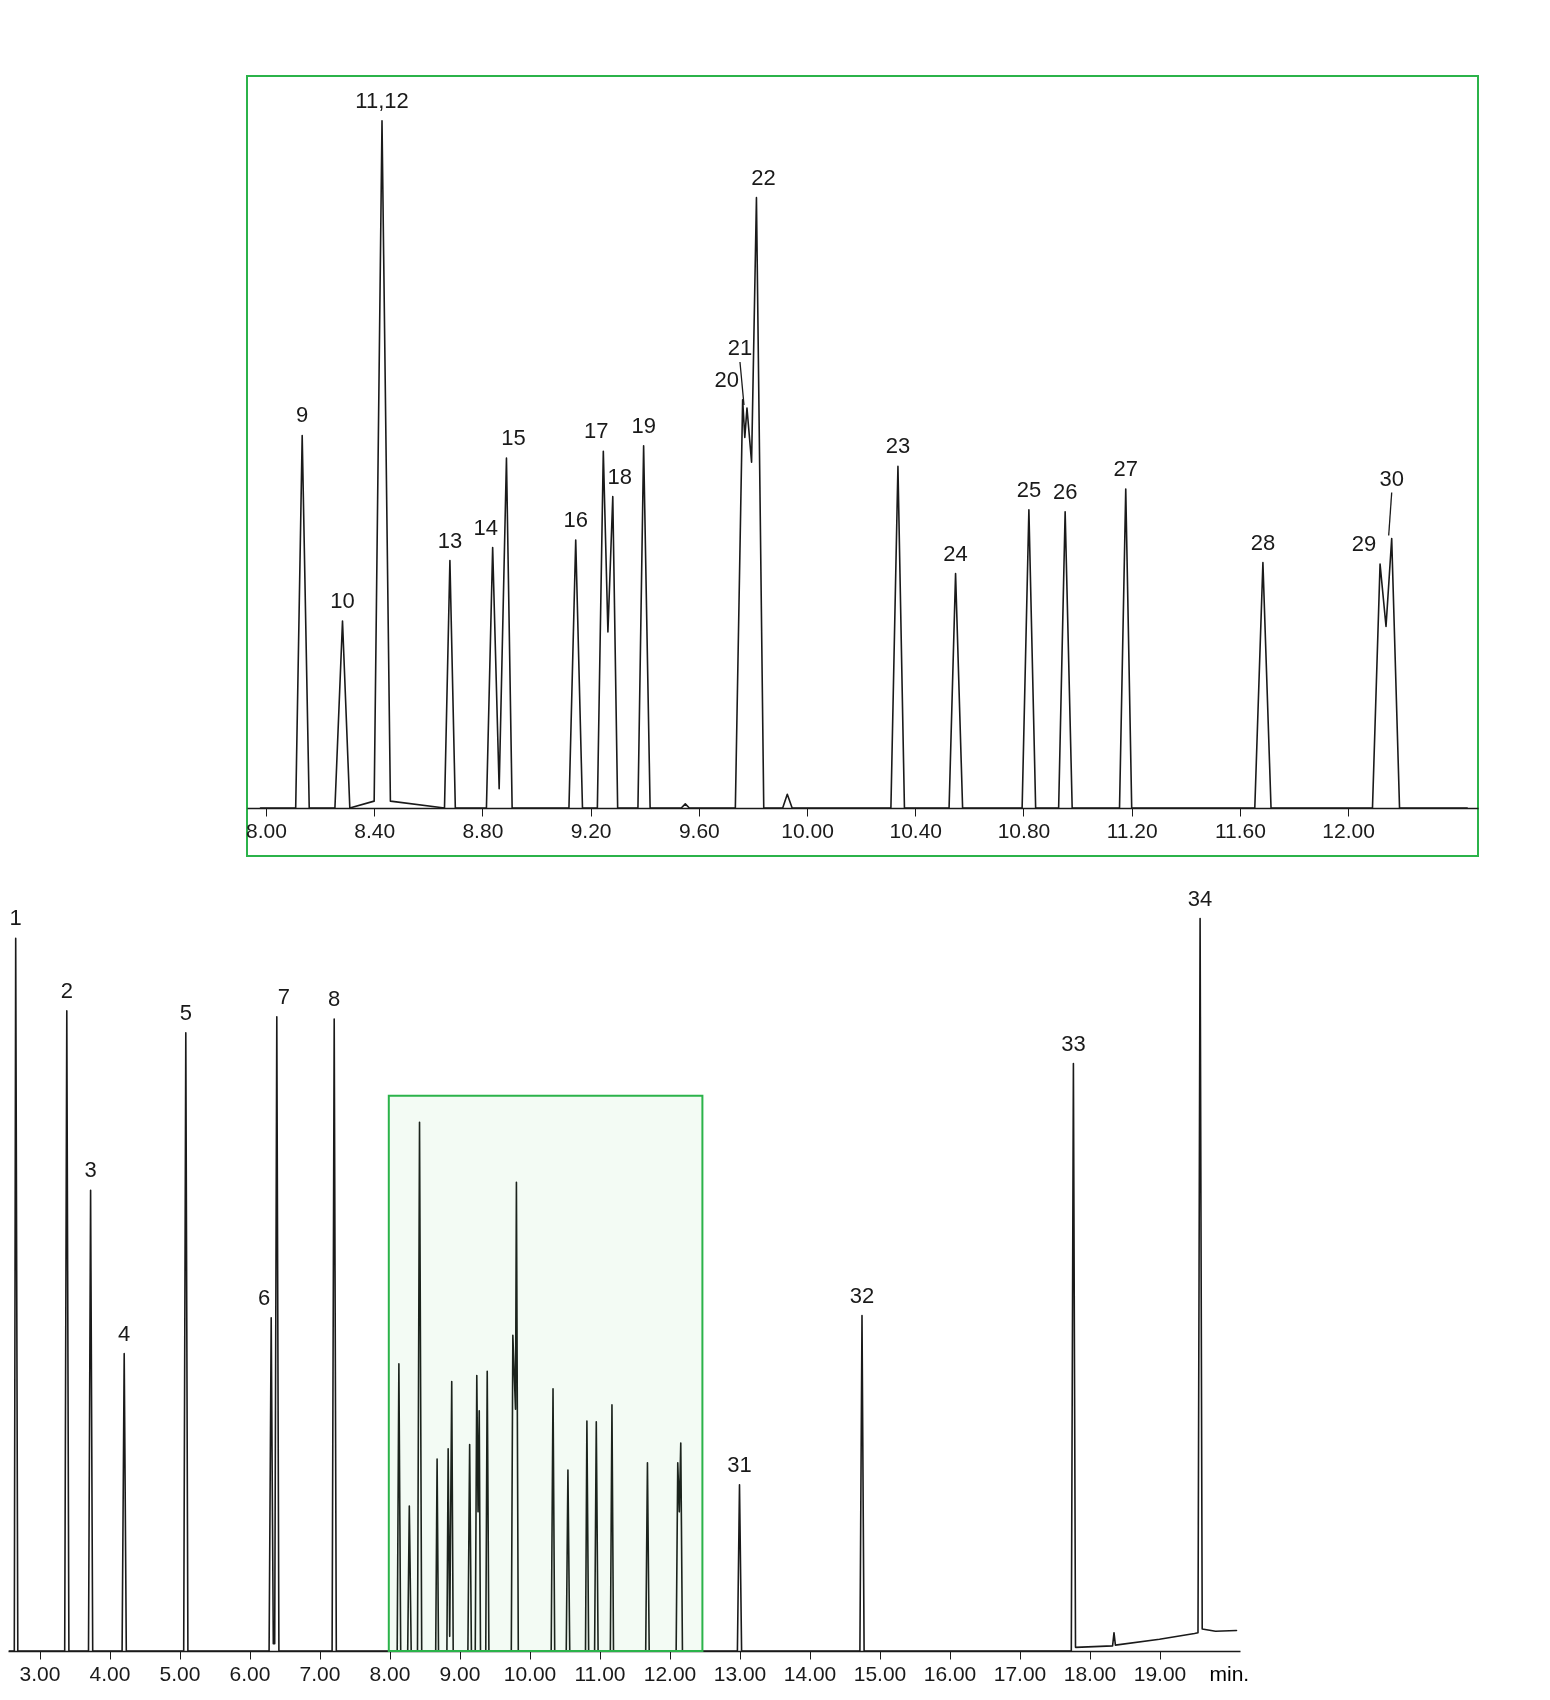 The image size is (1550, 1700). What do you see at coordinates (620, 476) in the screenshot?
I see `annotation: 18` at bounding box center [620, 476].